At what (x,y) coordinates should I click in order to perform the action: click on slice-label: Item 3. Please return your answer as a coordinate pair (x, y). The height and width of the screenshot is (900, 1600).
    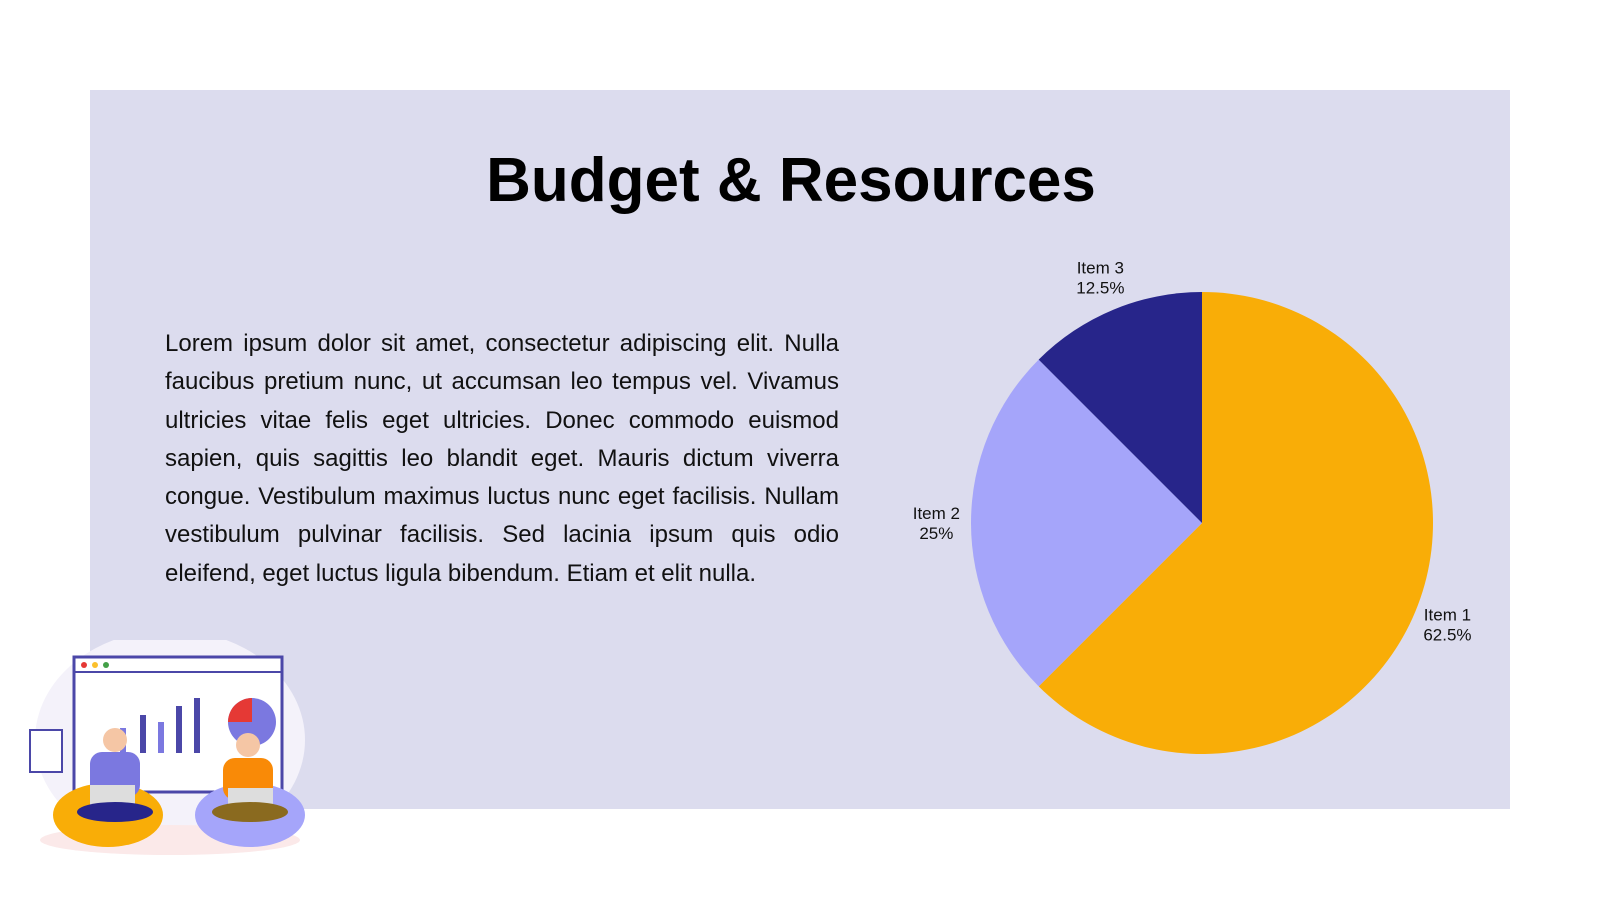
    Looking at the image, I should click on (1100, 268).